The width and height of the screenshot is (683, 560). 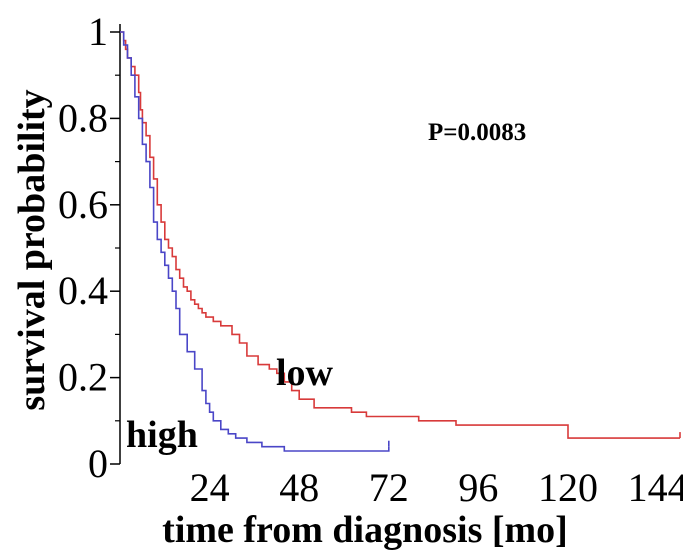 What do you see at coordinates (83, 377) in the screenshot?
I see `y-tick-label: 0.2` at bounding box center [83, 377].